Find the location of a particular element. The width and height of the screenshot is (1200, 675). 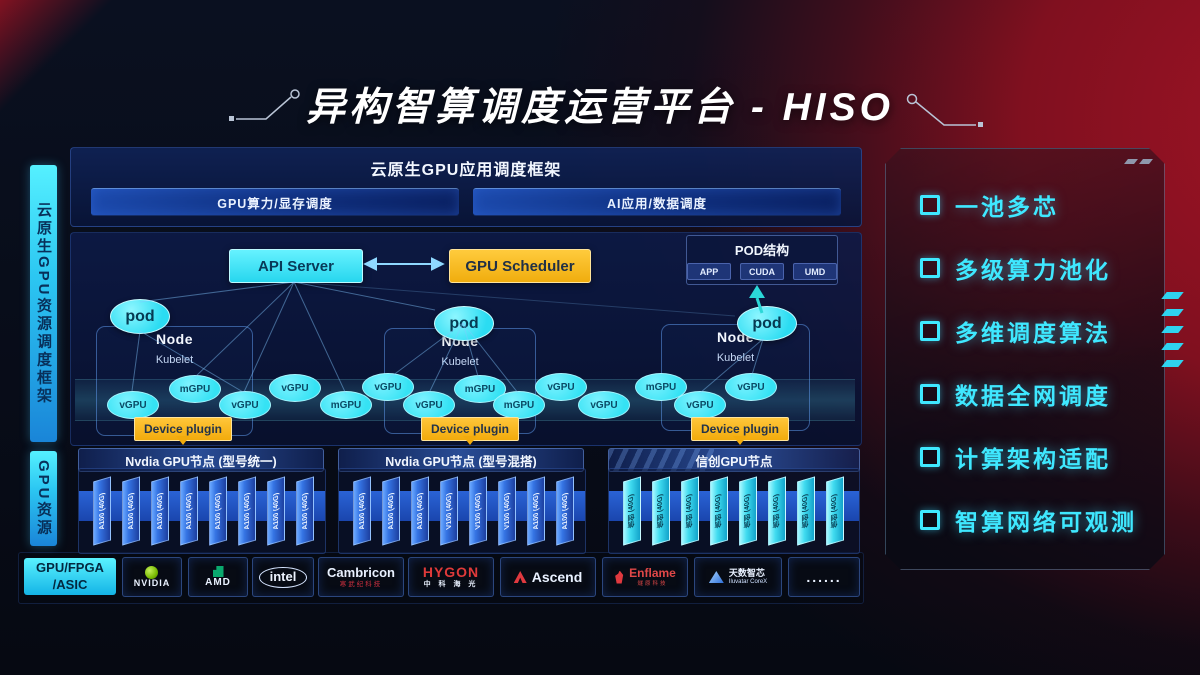

enflame-logo-icon is located at coordinates (619, 577).